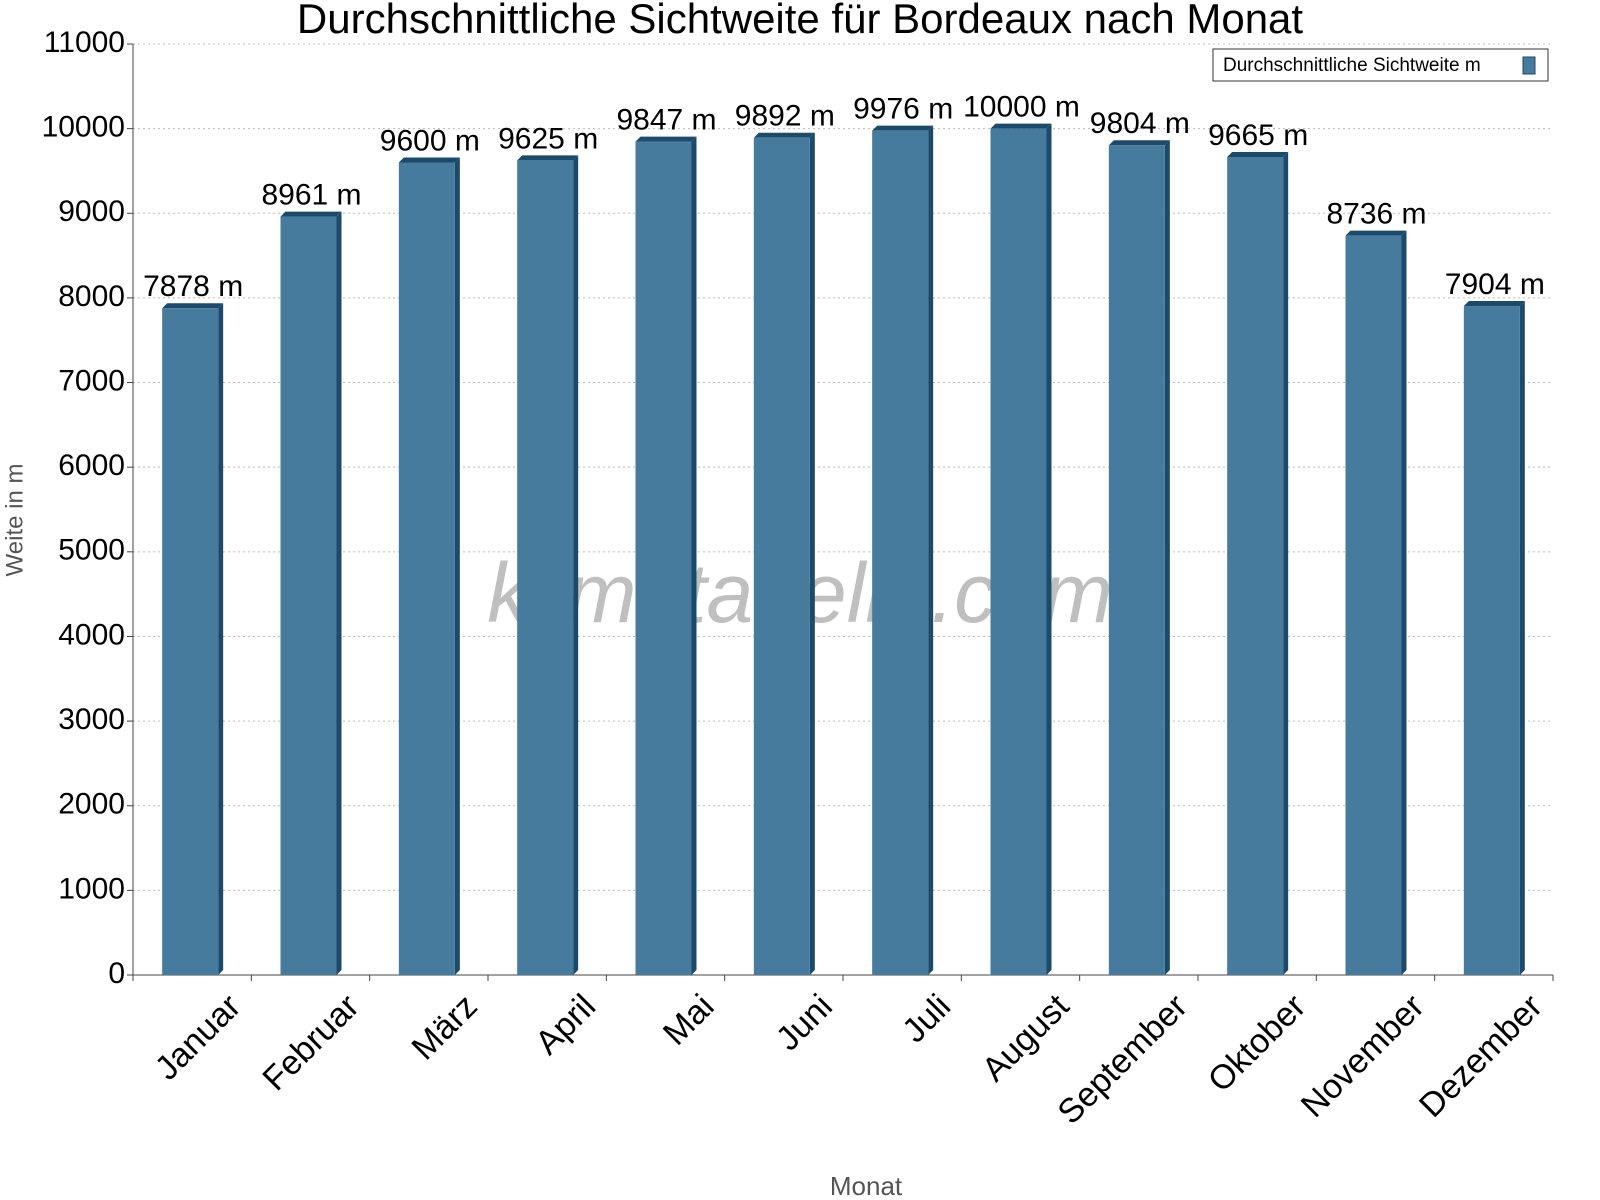  What do you see at coordinates (91, 465) in the screenshot?
I see `y-tick-label: 6000` at bounding box center [91, 465].